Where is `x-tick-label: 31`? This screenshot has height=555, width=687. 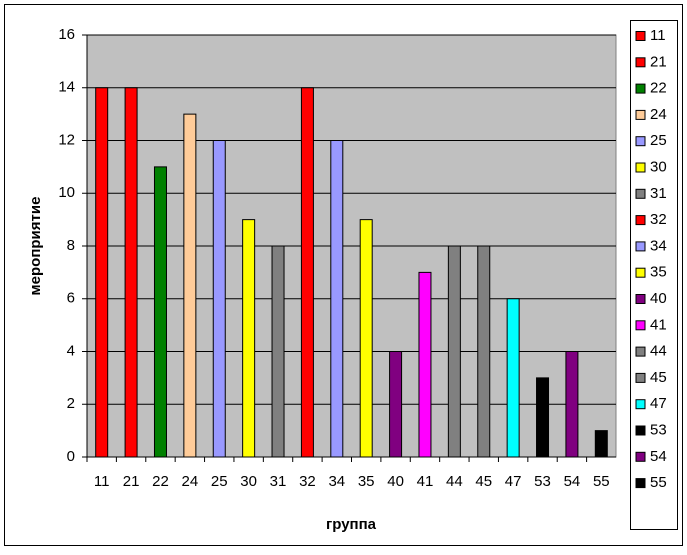
x-tick-label: 31 is located at coordinates (278, 481).